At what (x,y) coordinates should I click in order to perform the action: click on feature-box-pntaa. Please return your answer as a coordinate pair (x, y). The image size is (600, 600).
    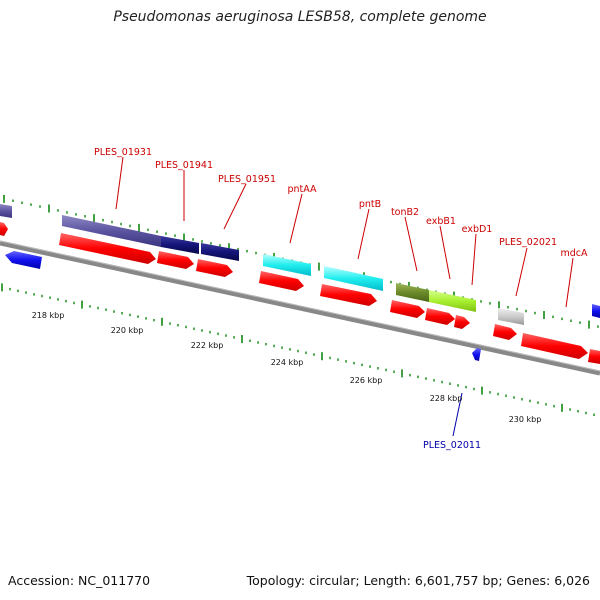
    Looking at the image, I should click on (287, 265).